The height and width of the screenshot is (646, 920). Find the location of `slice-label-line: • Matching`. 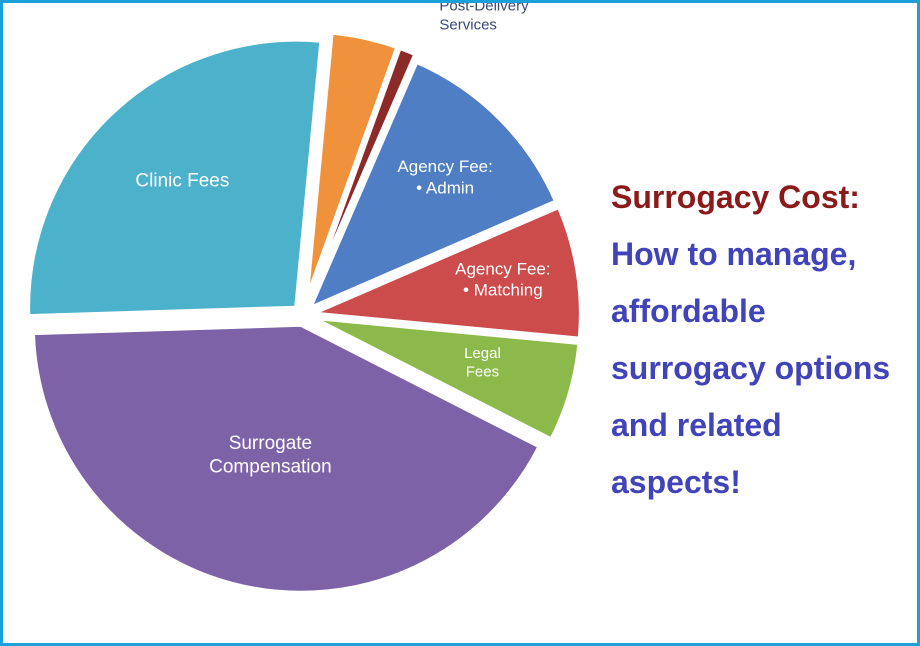

slice-label-line: • Matching is located at coordinates (503, 290).